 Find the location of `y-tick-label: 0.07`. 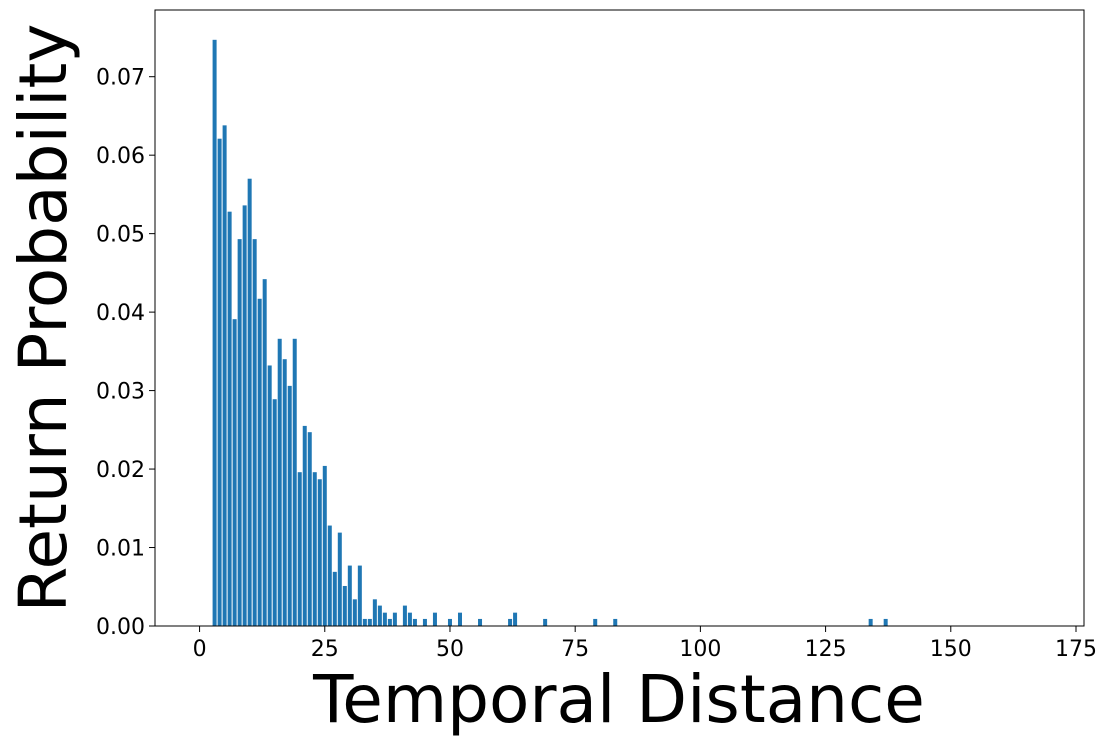

y-tick-label: 0.07 is located at coordinates (120, 78).